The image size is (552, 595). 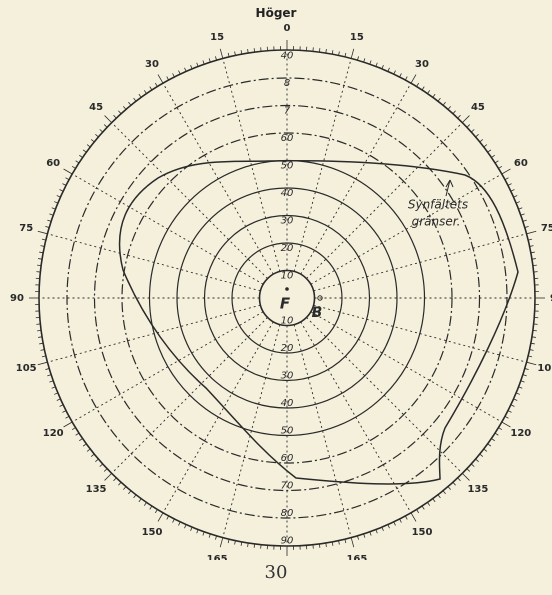 I want to click on ring-label-top: 8, so click(x=287, y=83).